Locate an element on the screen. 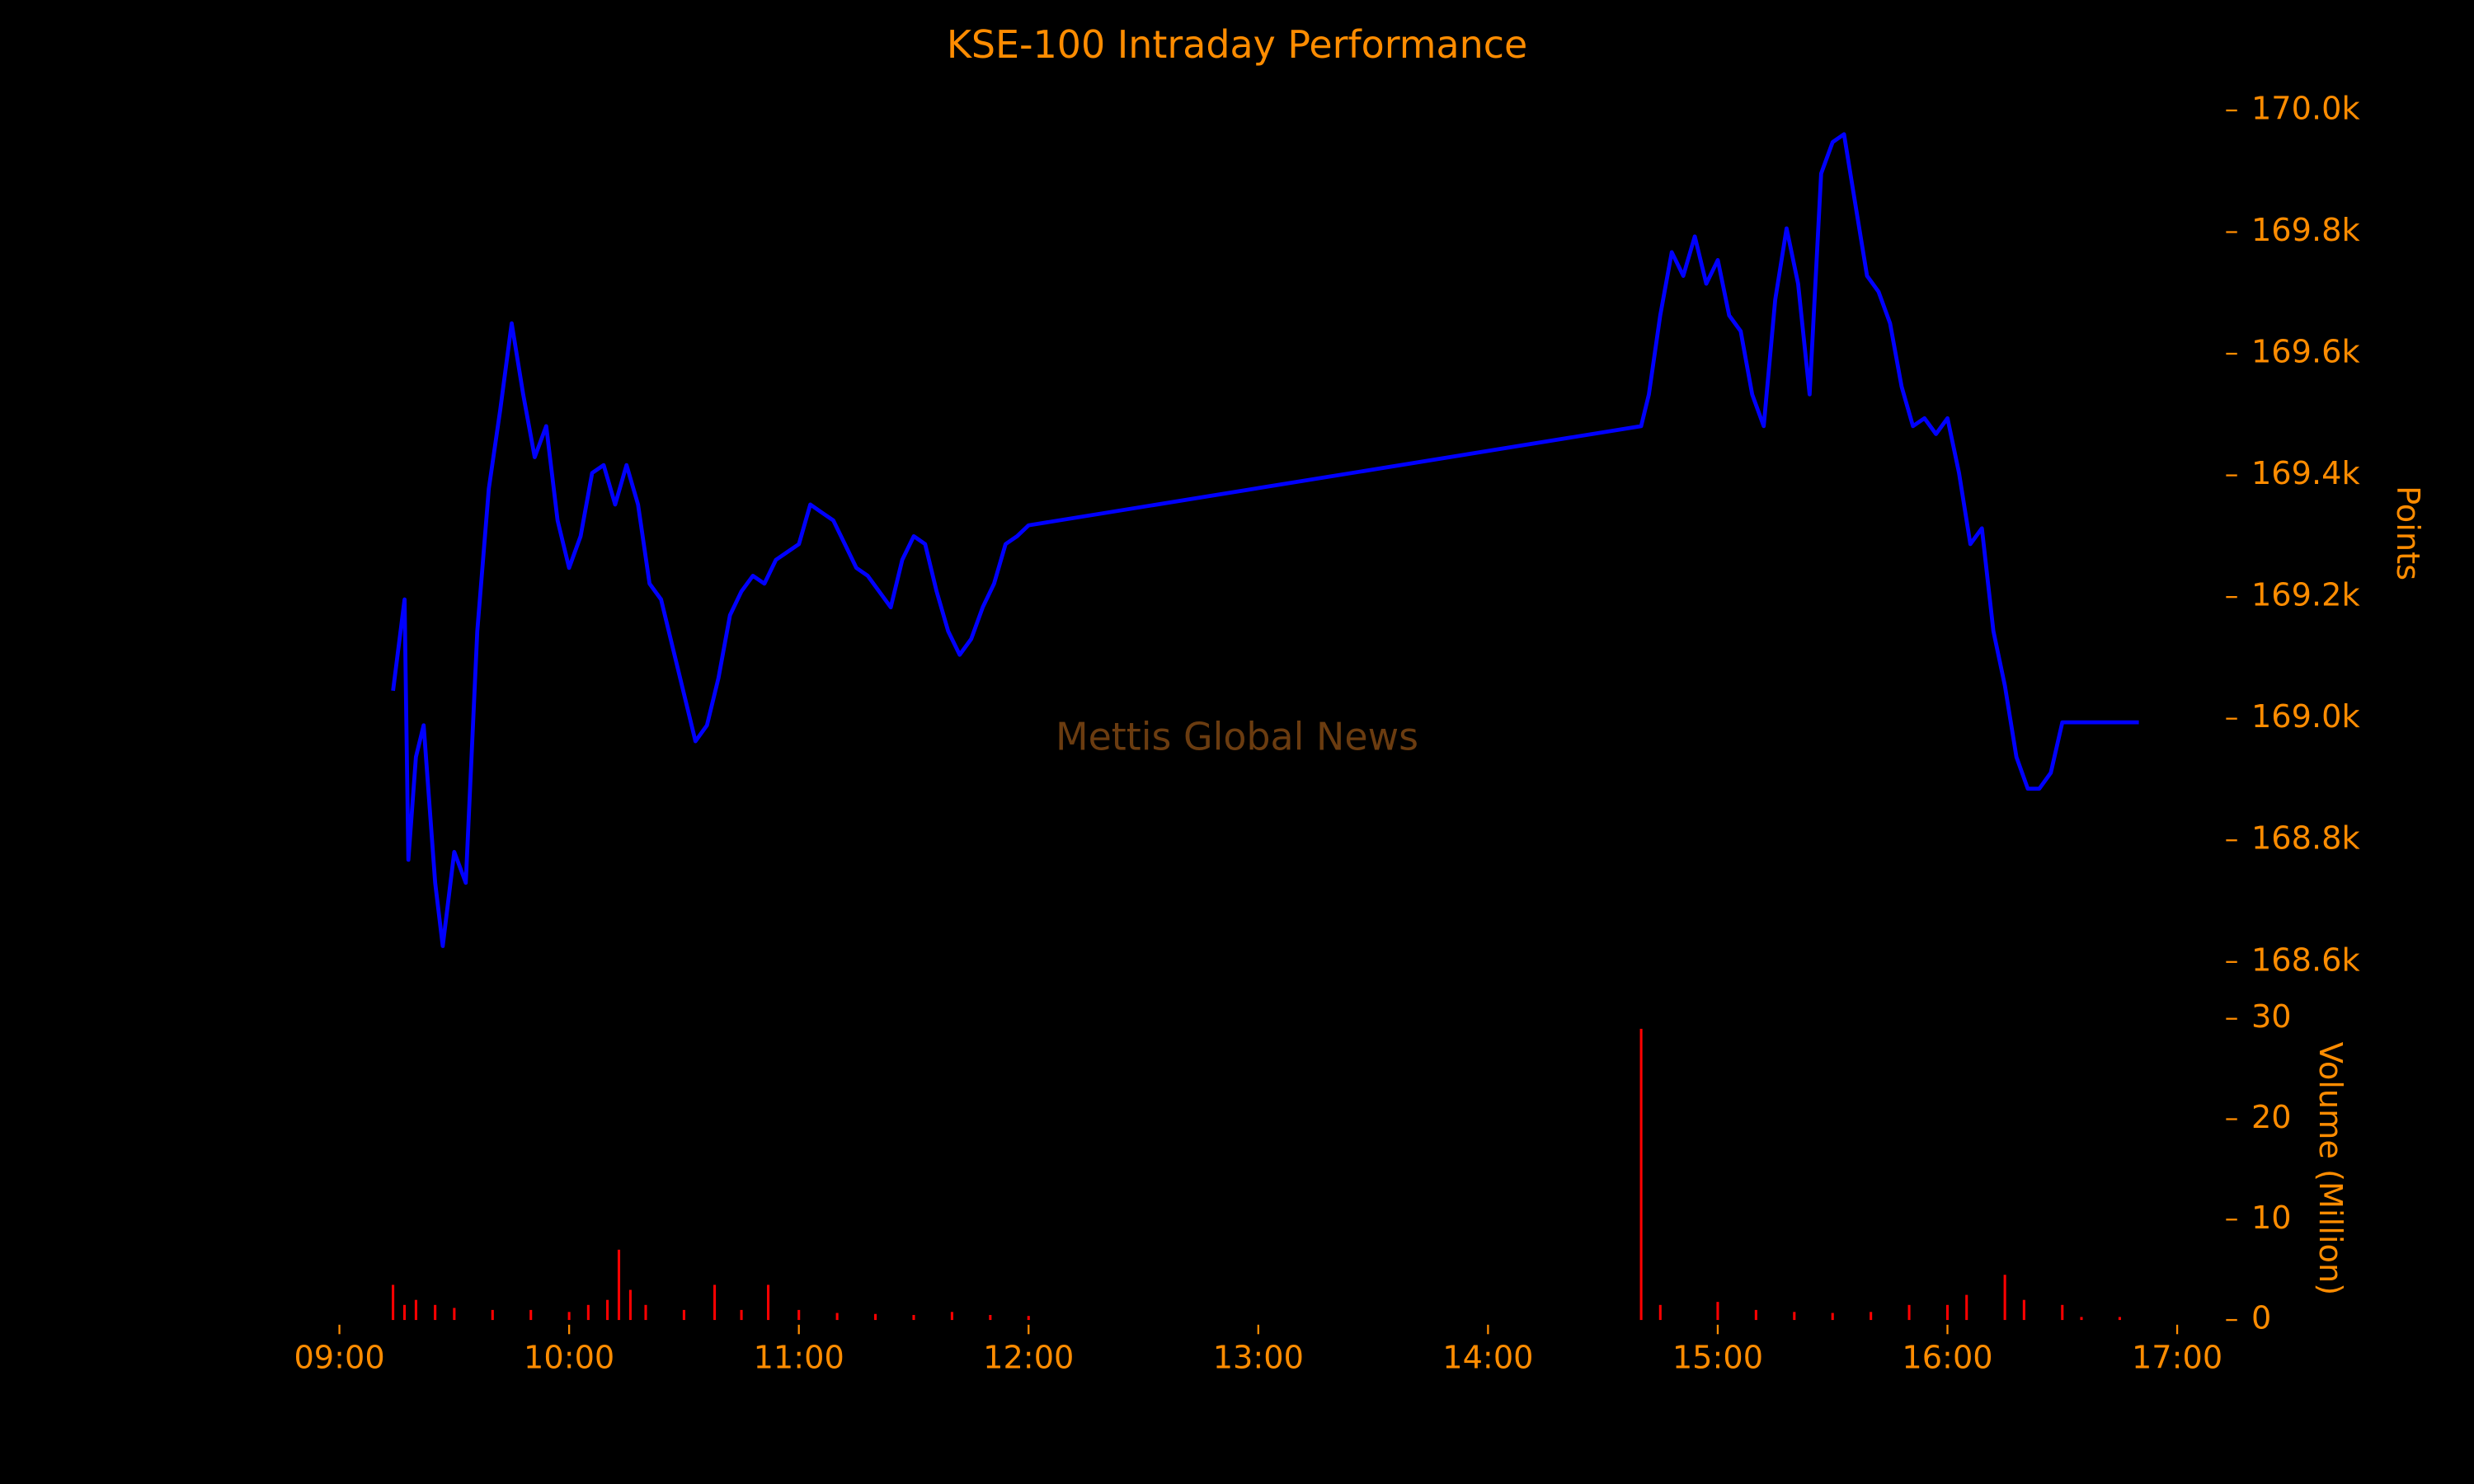 This screenshot has width=2474, height=1484. y-tick-label: 168.6k is located at coordinates (2306, 960).